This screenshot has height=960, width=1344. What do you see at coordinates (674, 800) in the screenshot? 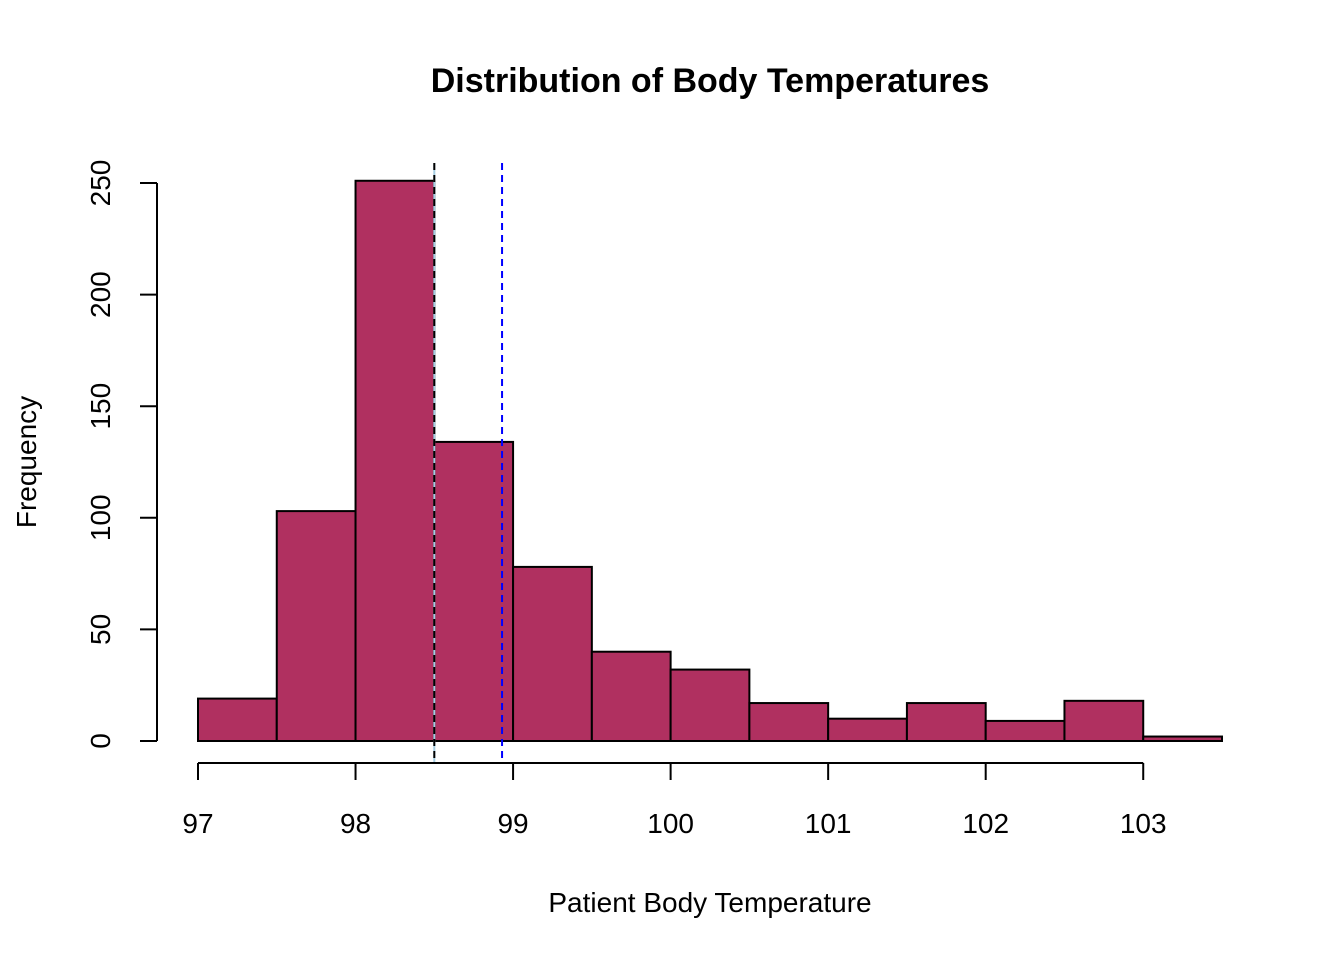
I see `x-axis: 97 98 99 100 101 102 103` at bounding box center [674, 800].